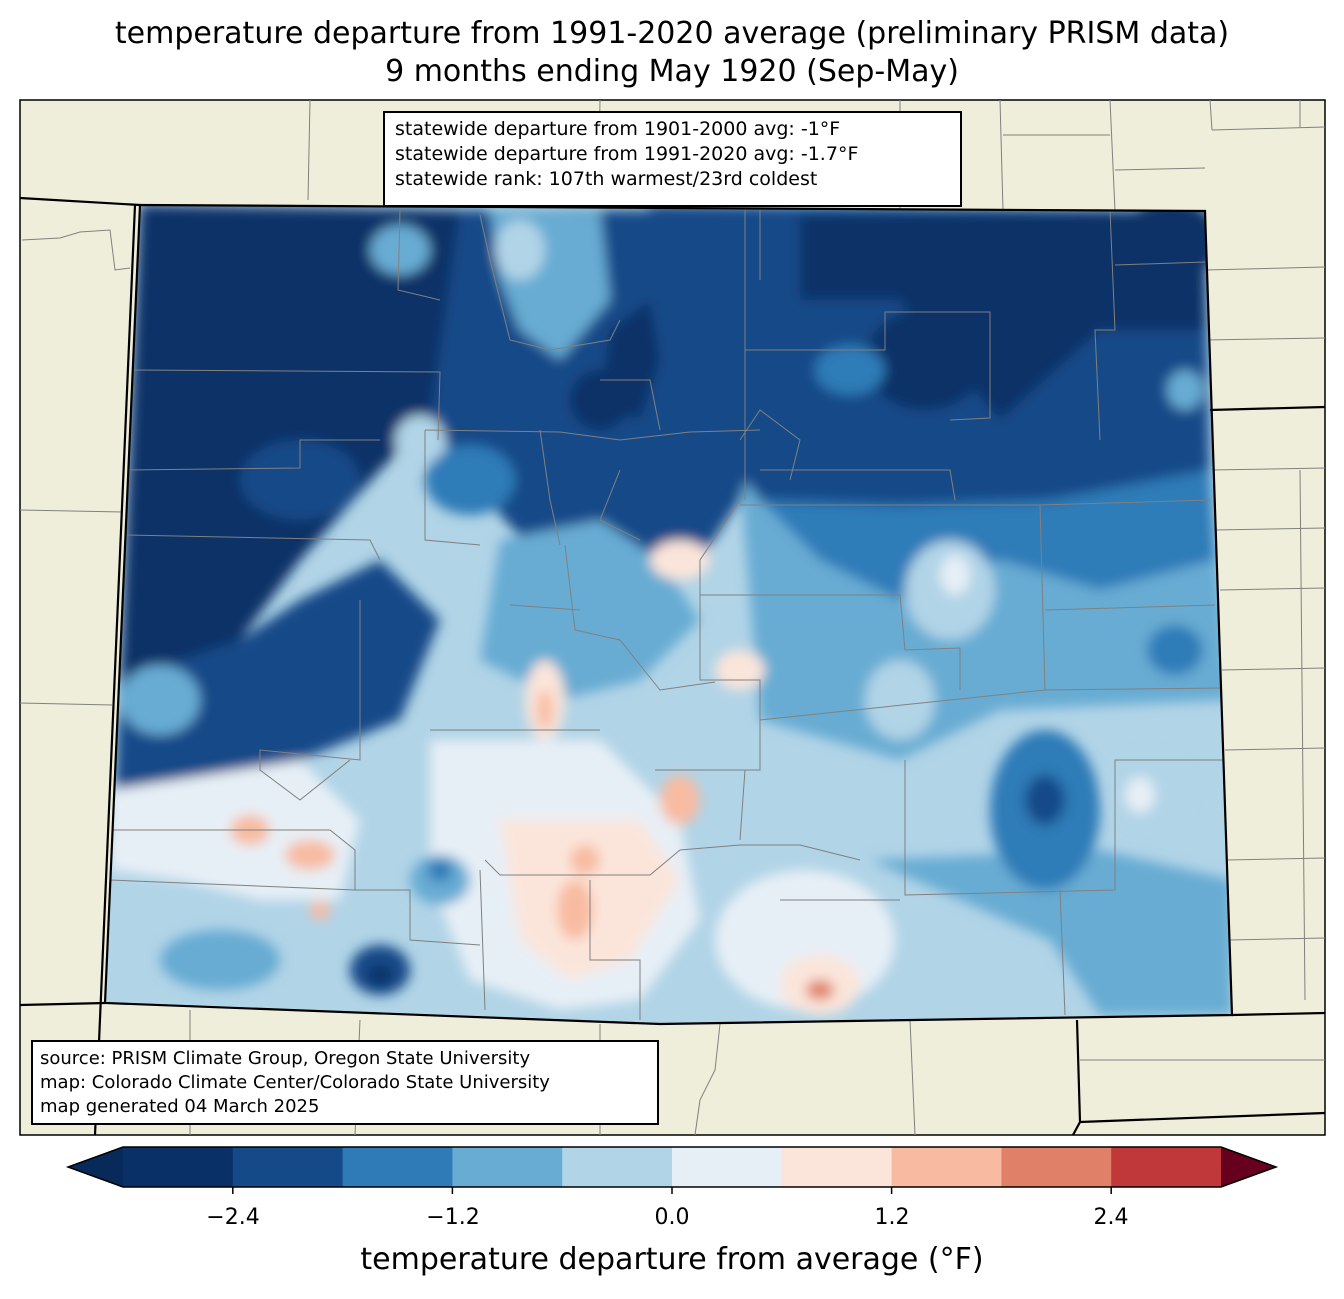 Image resolution: width=1344 pixels, height=1299 pixels. I want to click on colorbar-over-arrow, so click(1248, 1167).